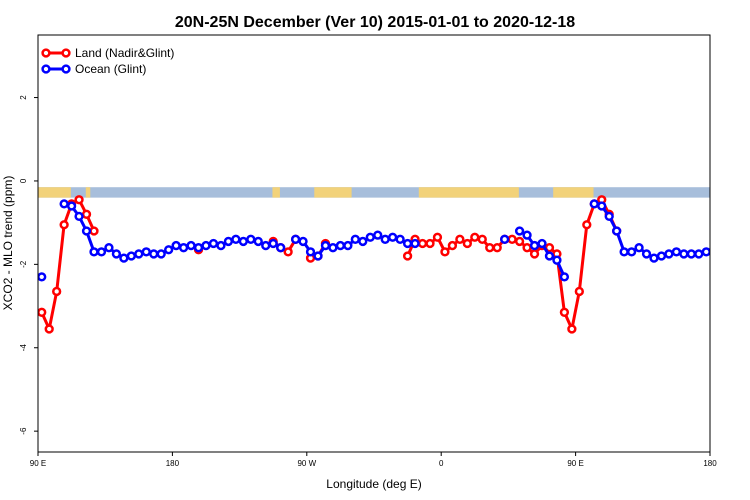 The height and width of the screenshot is (500, 750). Describe the element at coordinates (373, 484) in the screenshot. I see `x-axis-label: Longitude (deg E)` at that location.